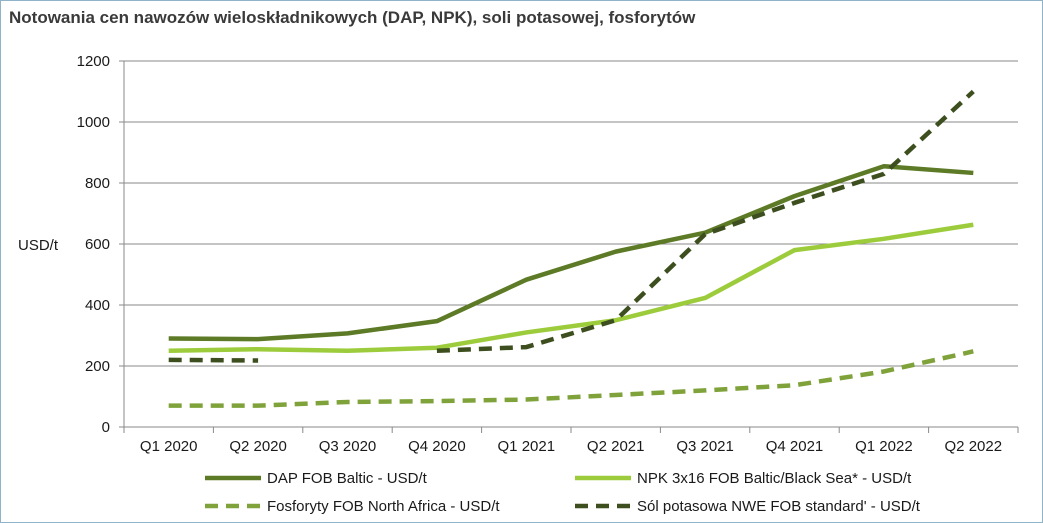  I want to click on x-tick-label: Q2 2021, so click(616, 446).